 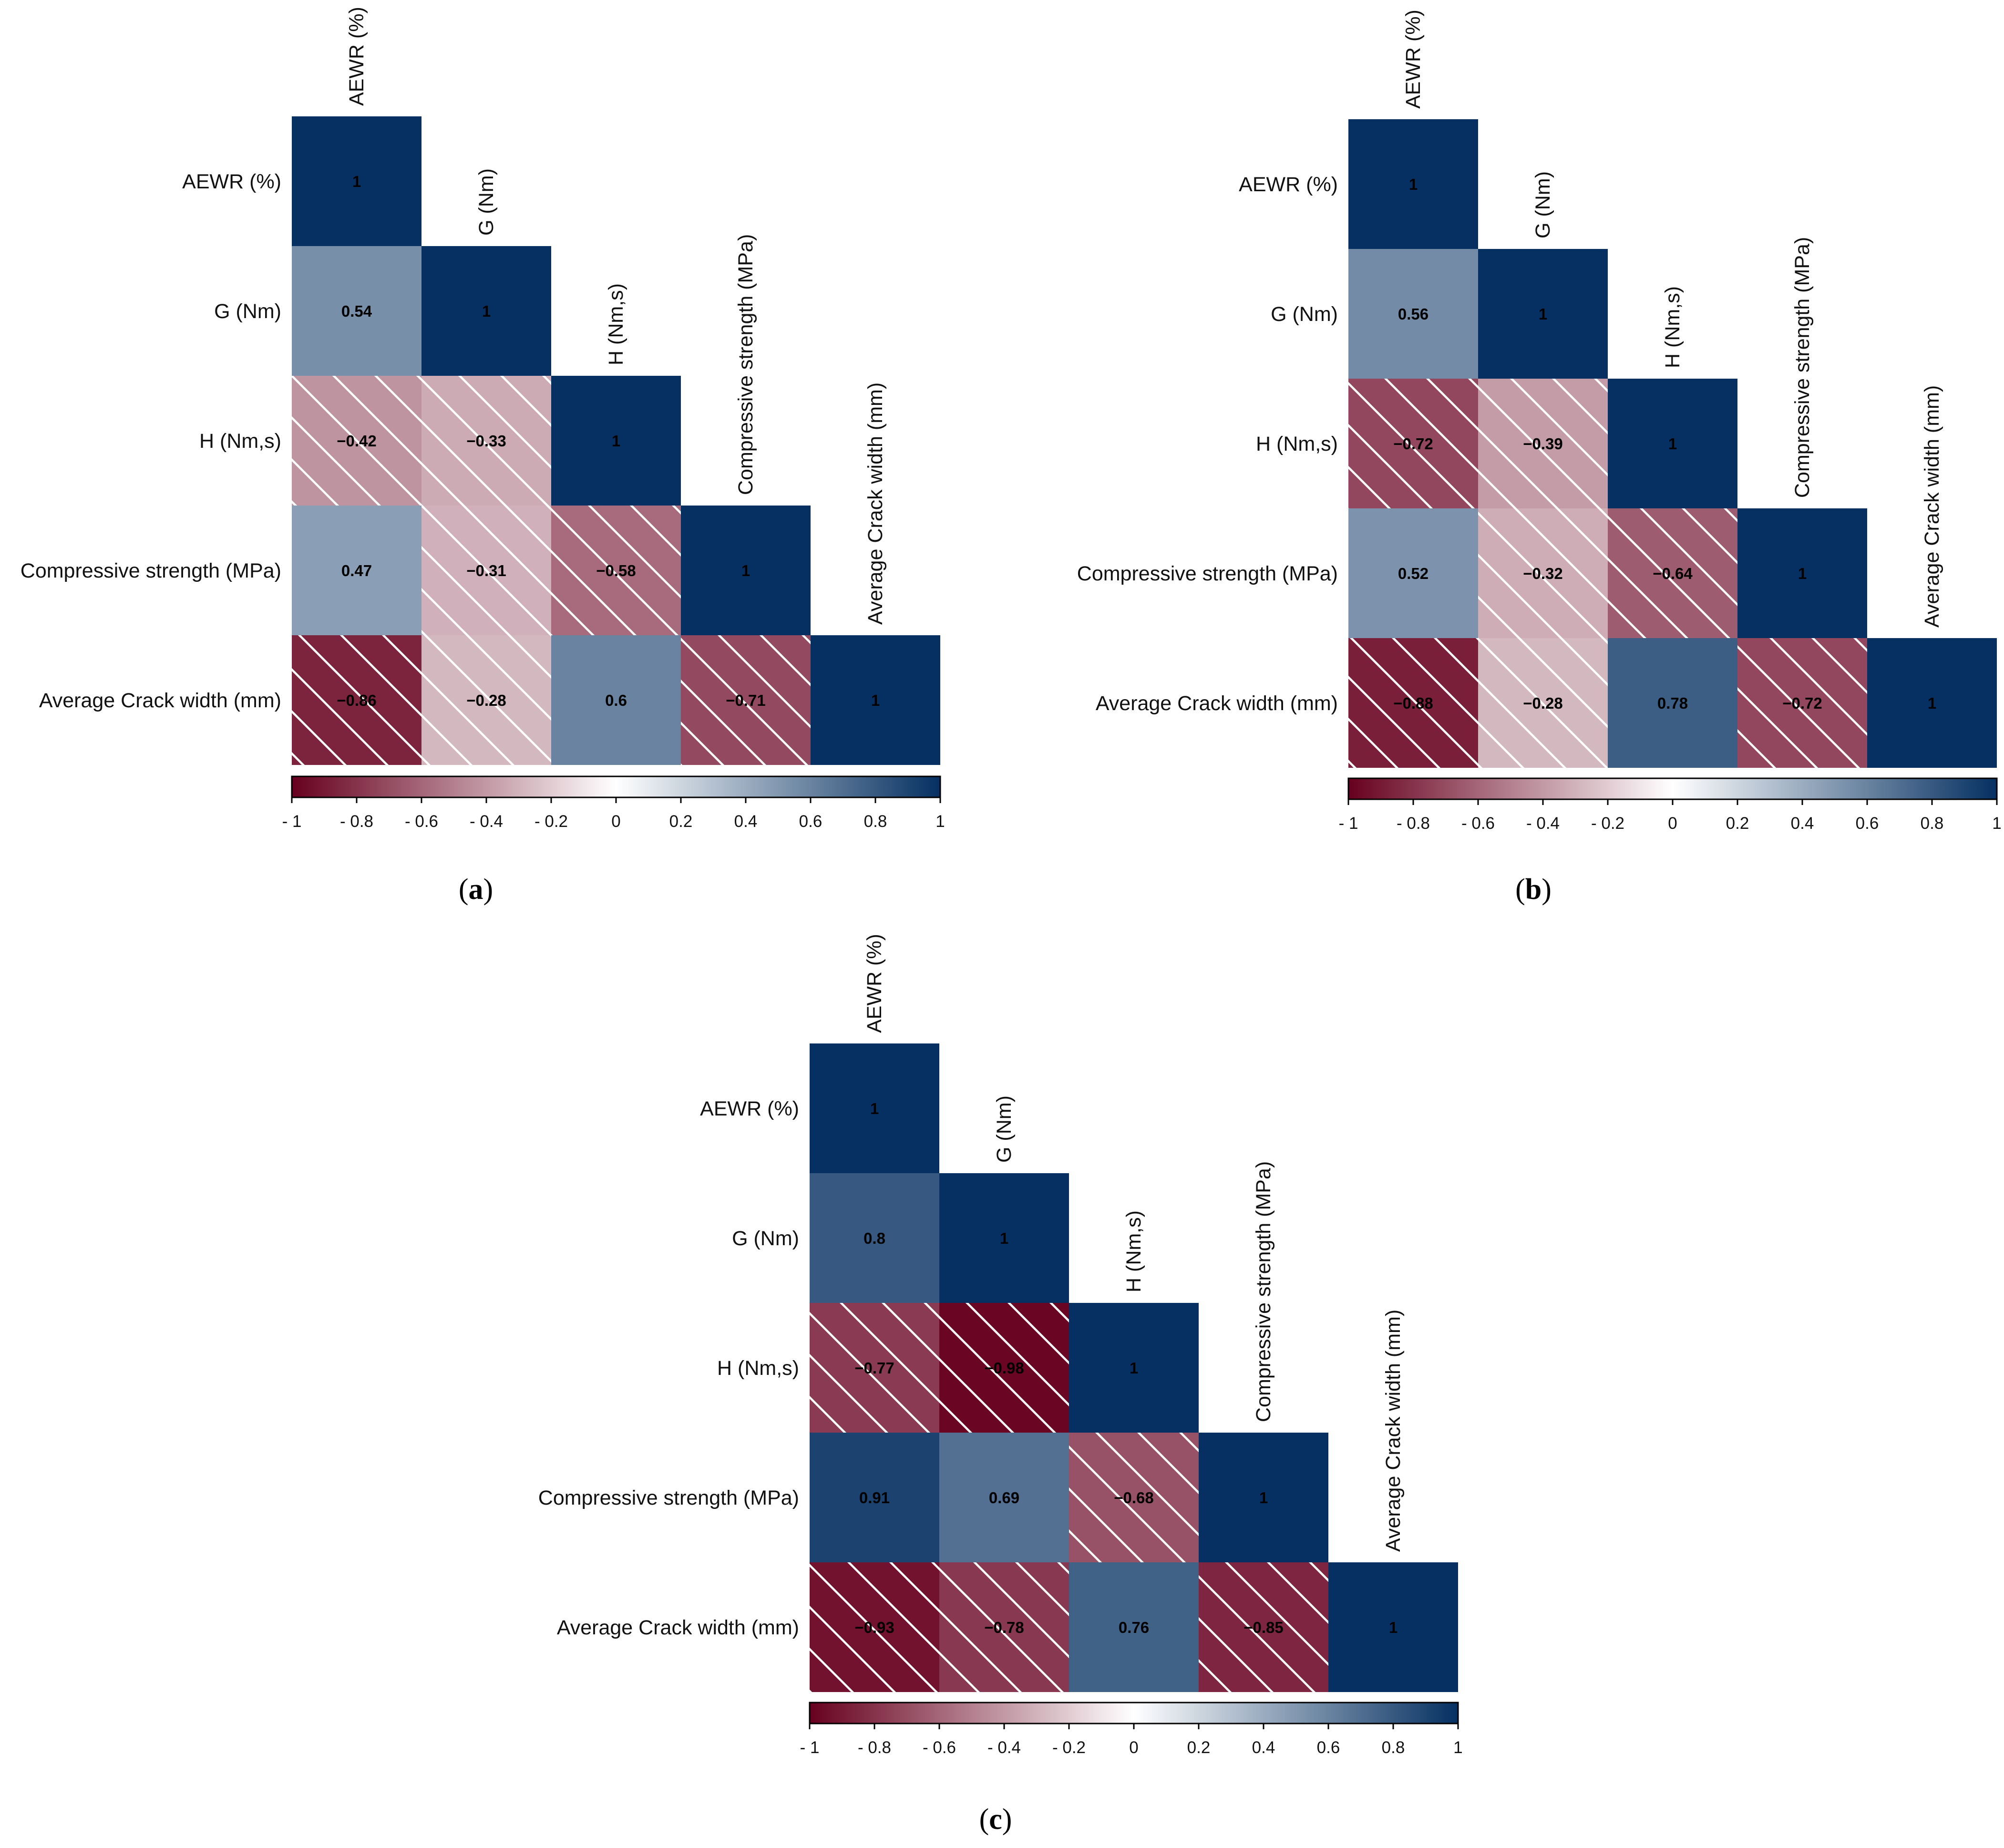 What do you see at coordinates (1413, 573) in the screenshot?
I see `heatmap-cell: 0.52` at bounding box center [1413, 573].